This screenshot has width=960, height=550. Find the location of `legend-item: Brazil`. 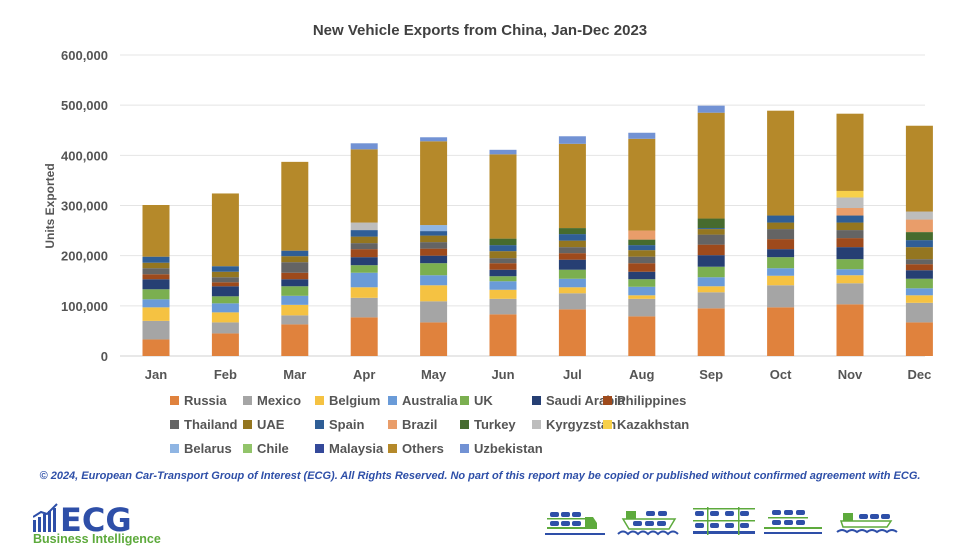

legend-item: Brazil is located at coordinates (412, 424).